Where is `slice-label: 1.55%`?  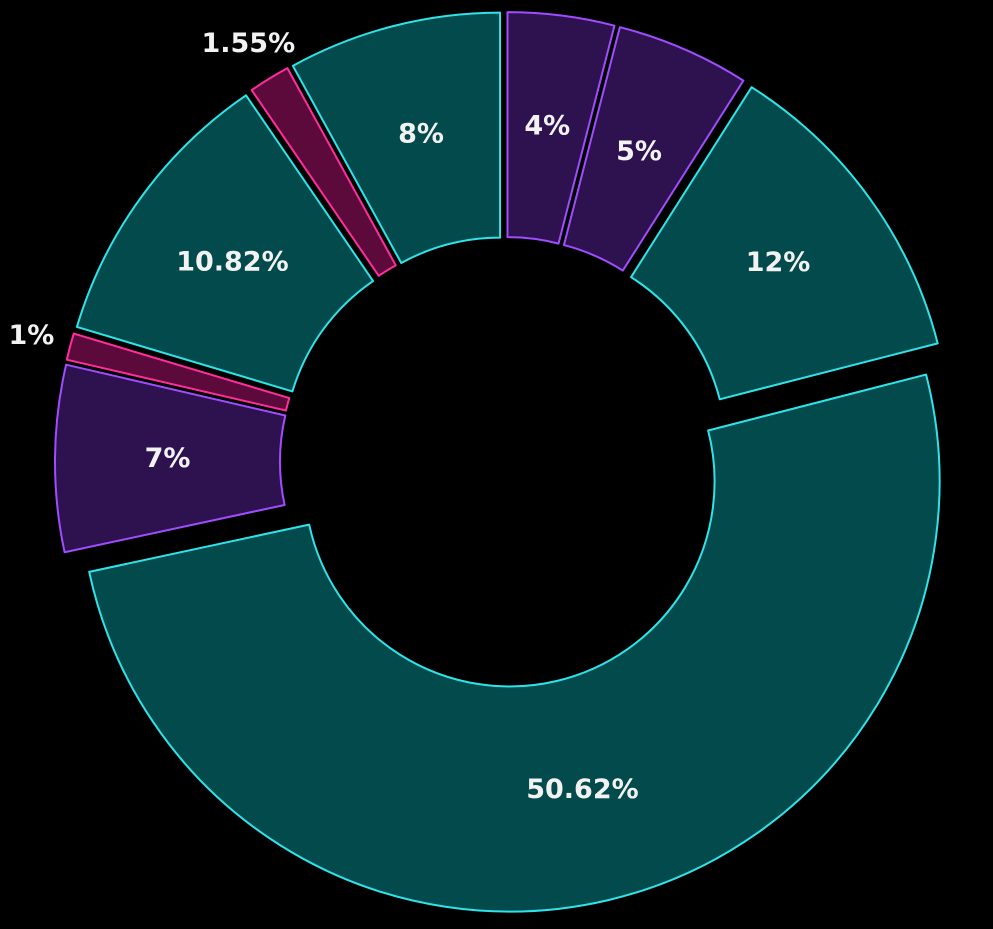
slice-label: 1.55% is located at coordinates (248, 43).